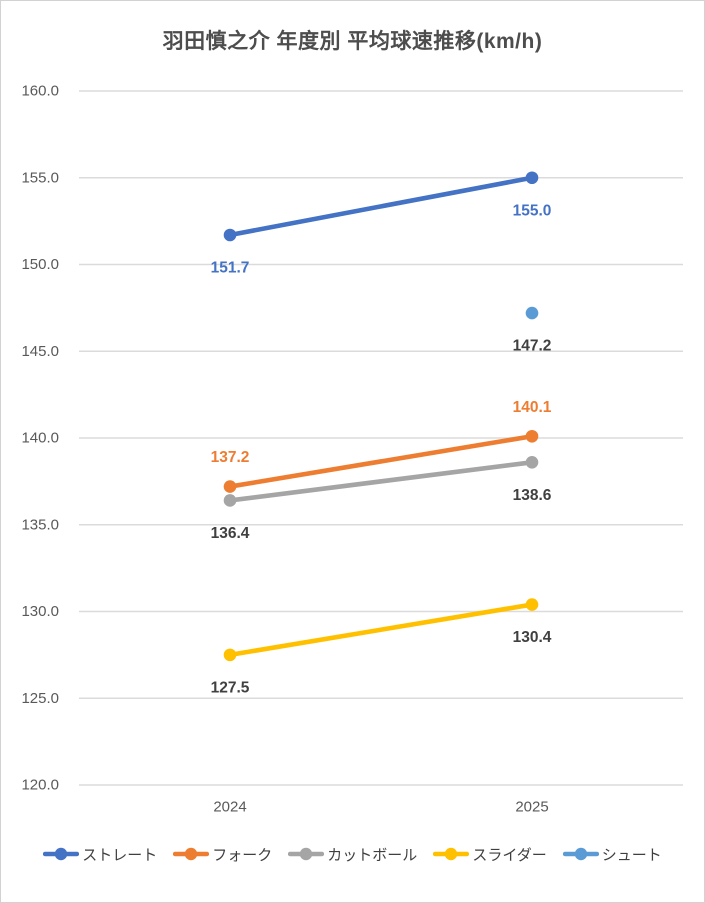  I want to click on x-axis-tick-label: 2024, so click(229, 807).